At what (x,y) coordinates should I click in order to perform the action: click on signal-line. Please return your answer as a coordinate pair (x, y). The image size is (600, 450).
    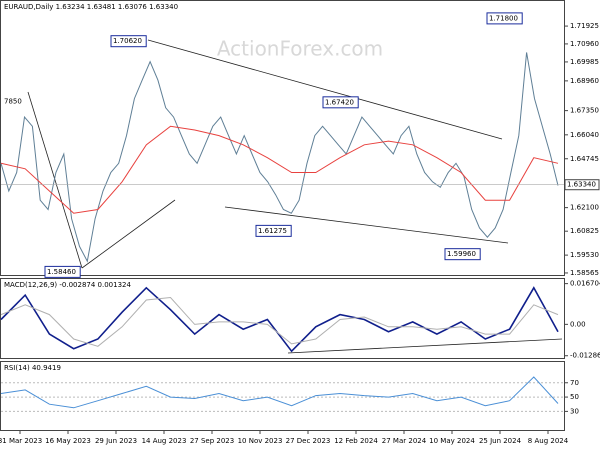
    Looking at the image, I should click on (279, 321).